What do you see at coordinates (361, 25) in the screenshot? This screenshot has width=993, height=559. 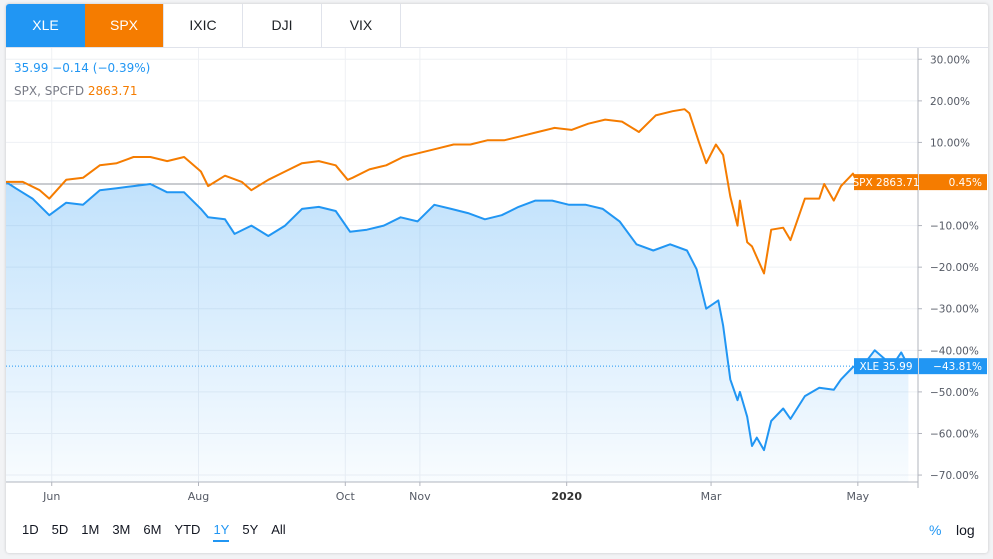 I see `tab-vix: VIX` at bounding box center [361, 25].